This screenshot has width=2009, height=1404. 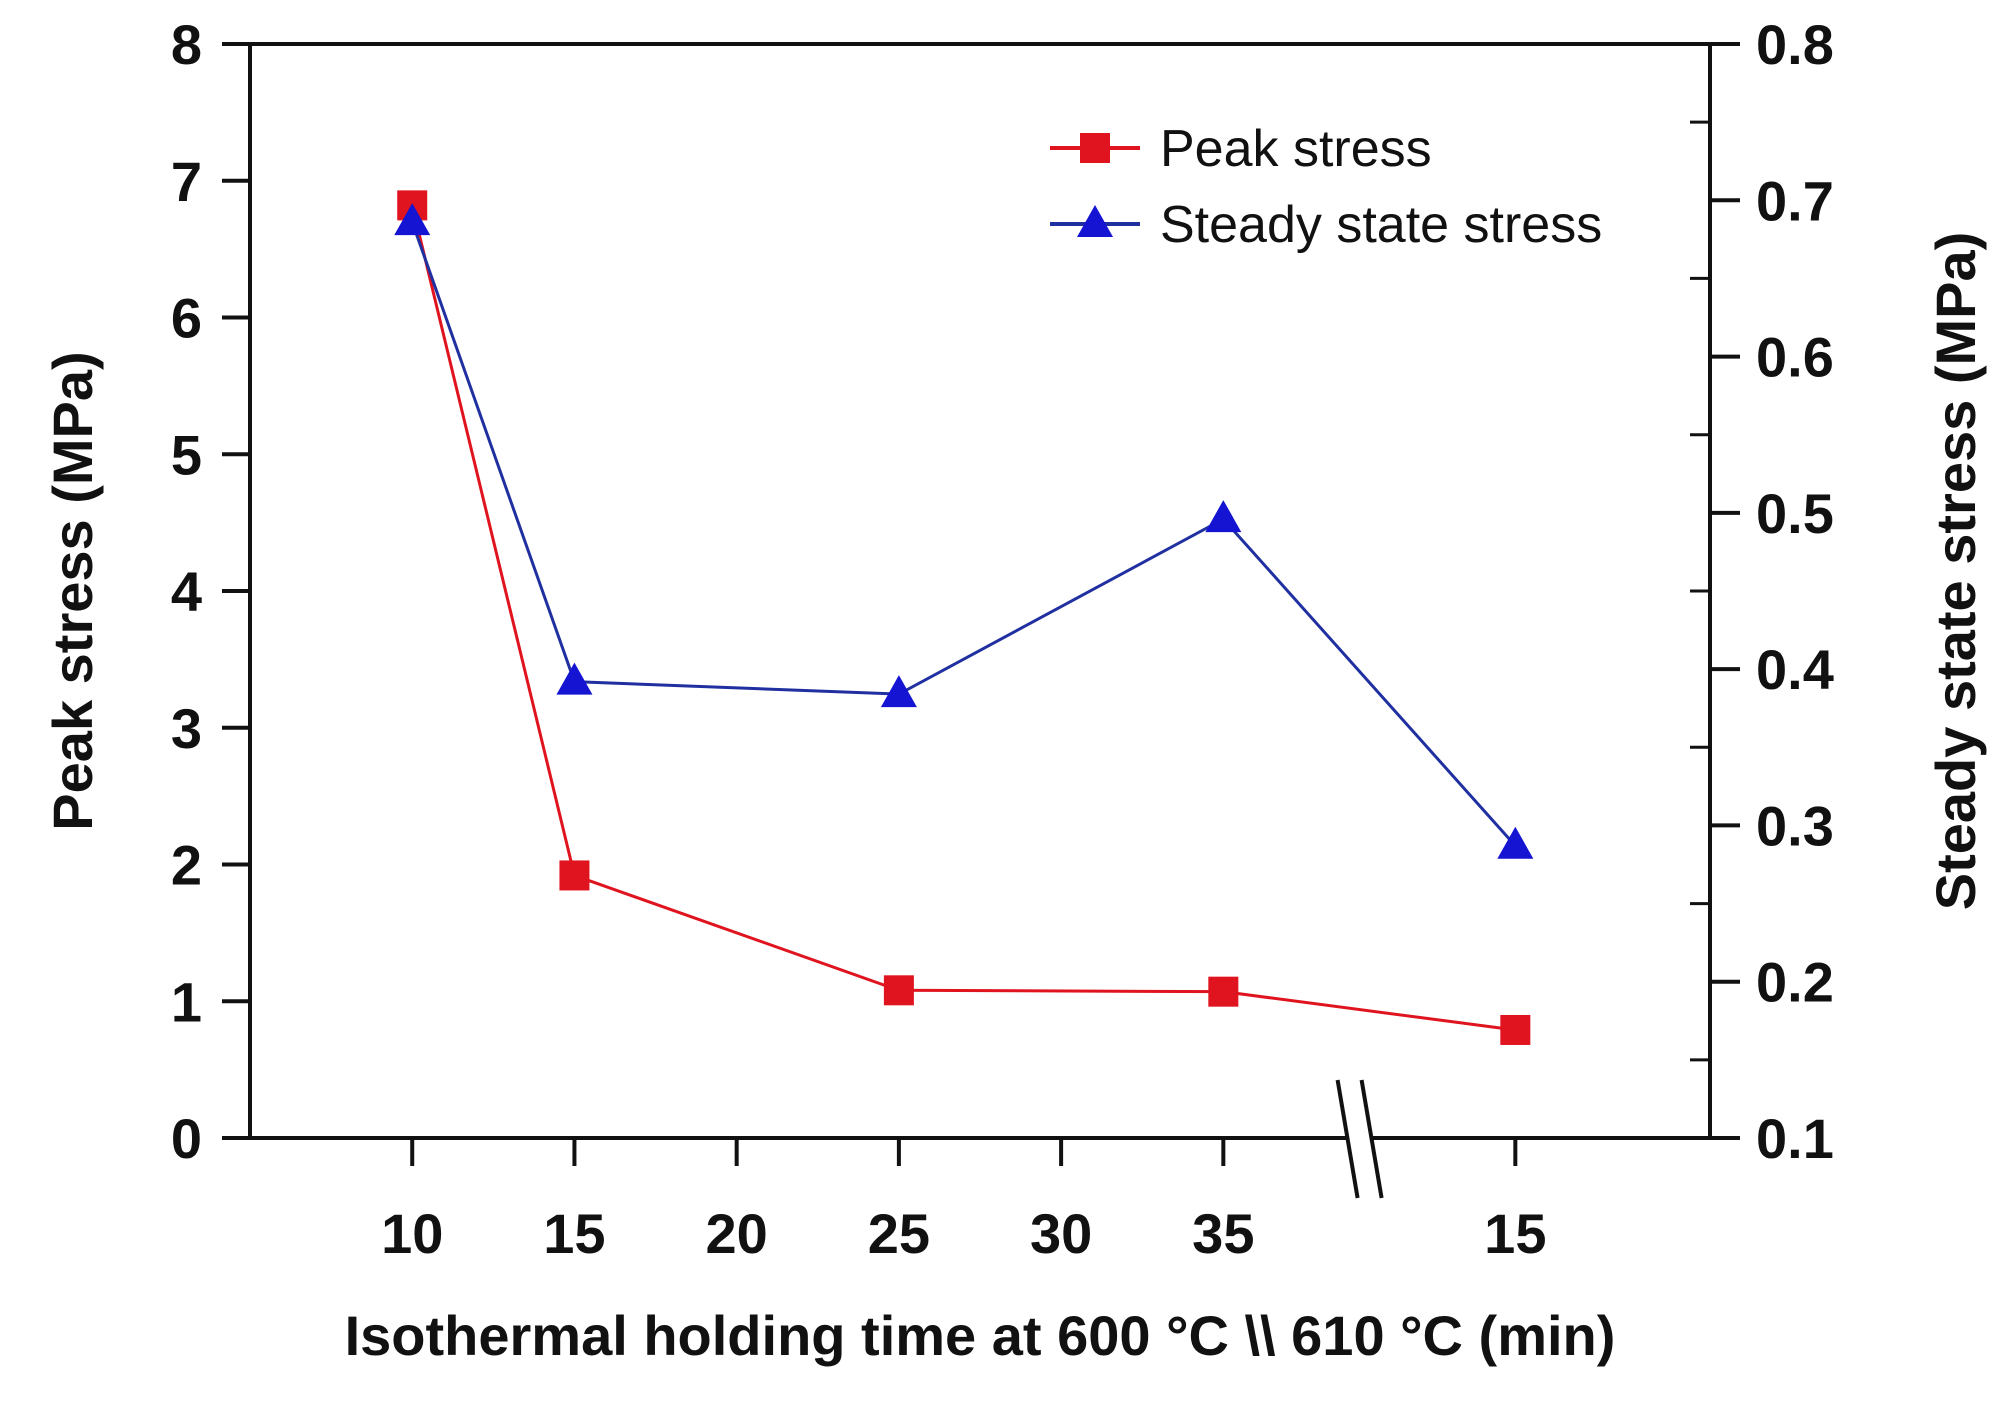 I want to click on y-left-tick-label: 2, so click(x=186, y=865).